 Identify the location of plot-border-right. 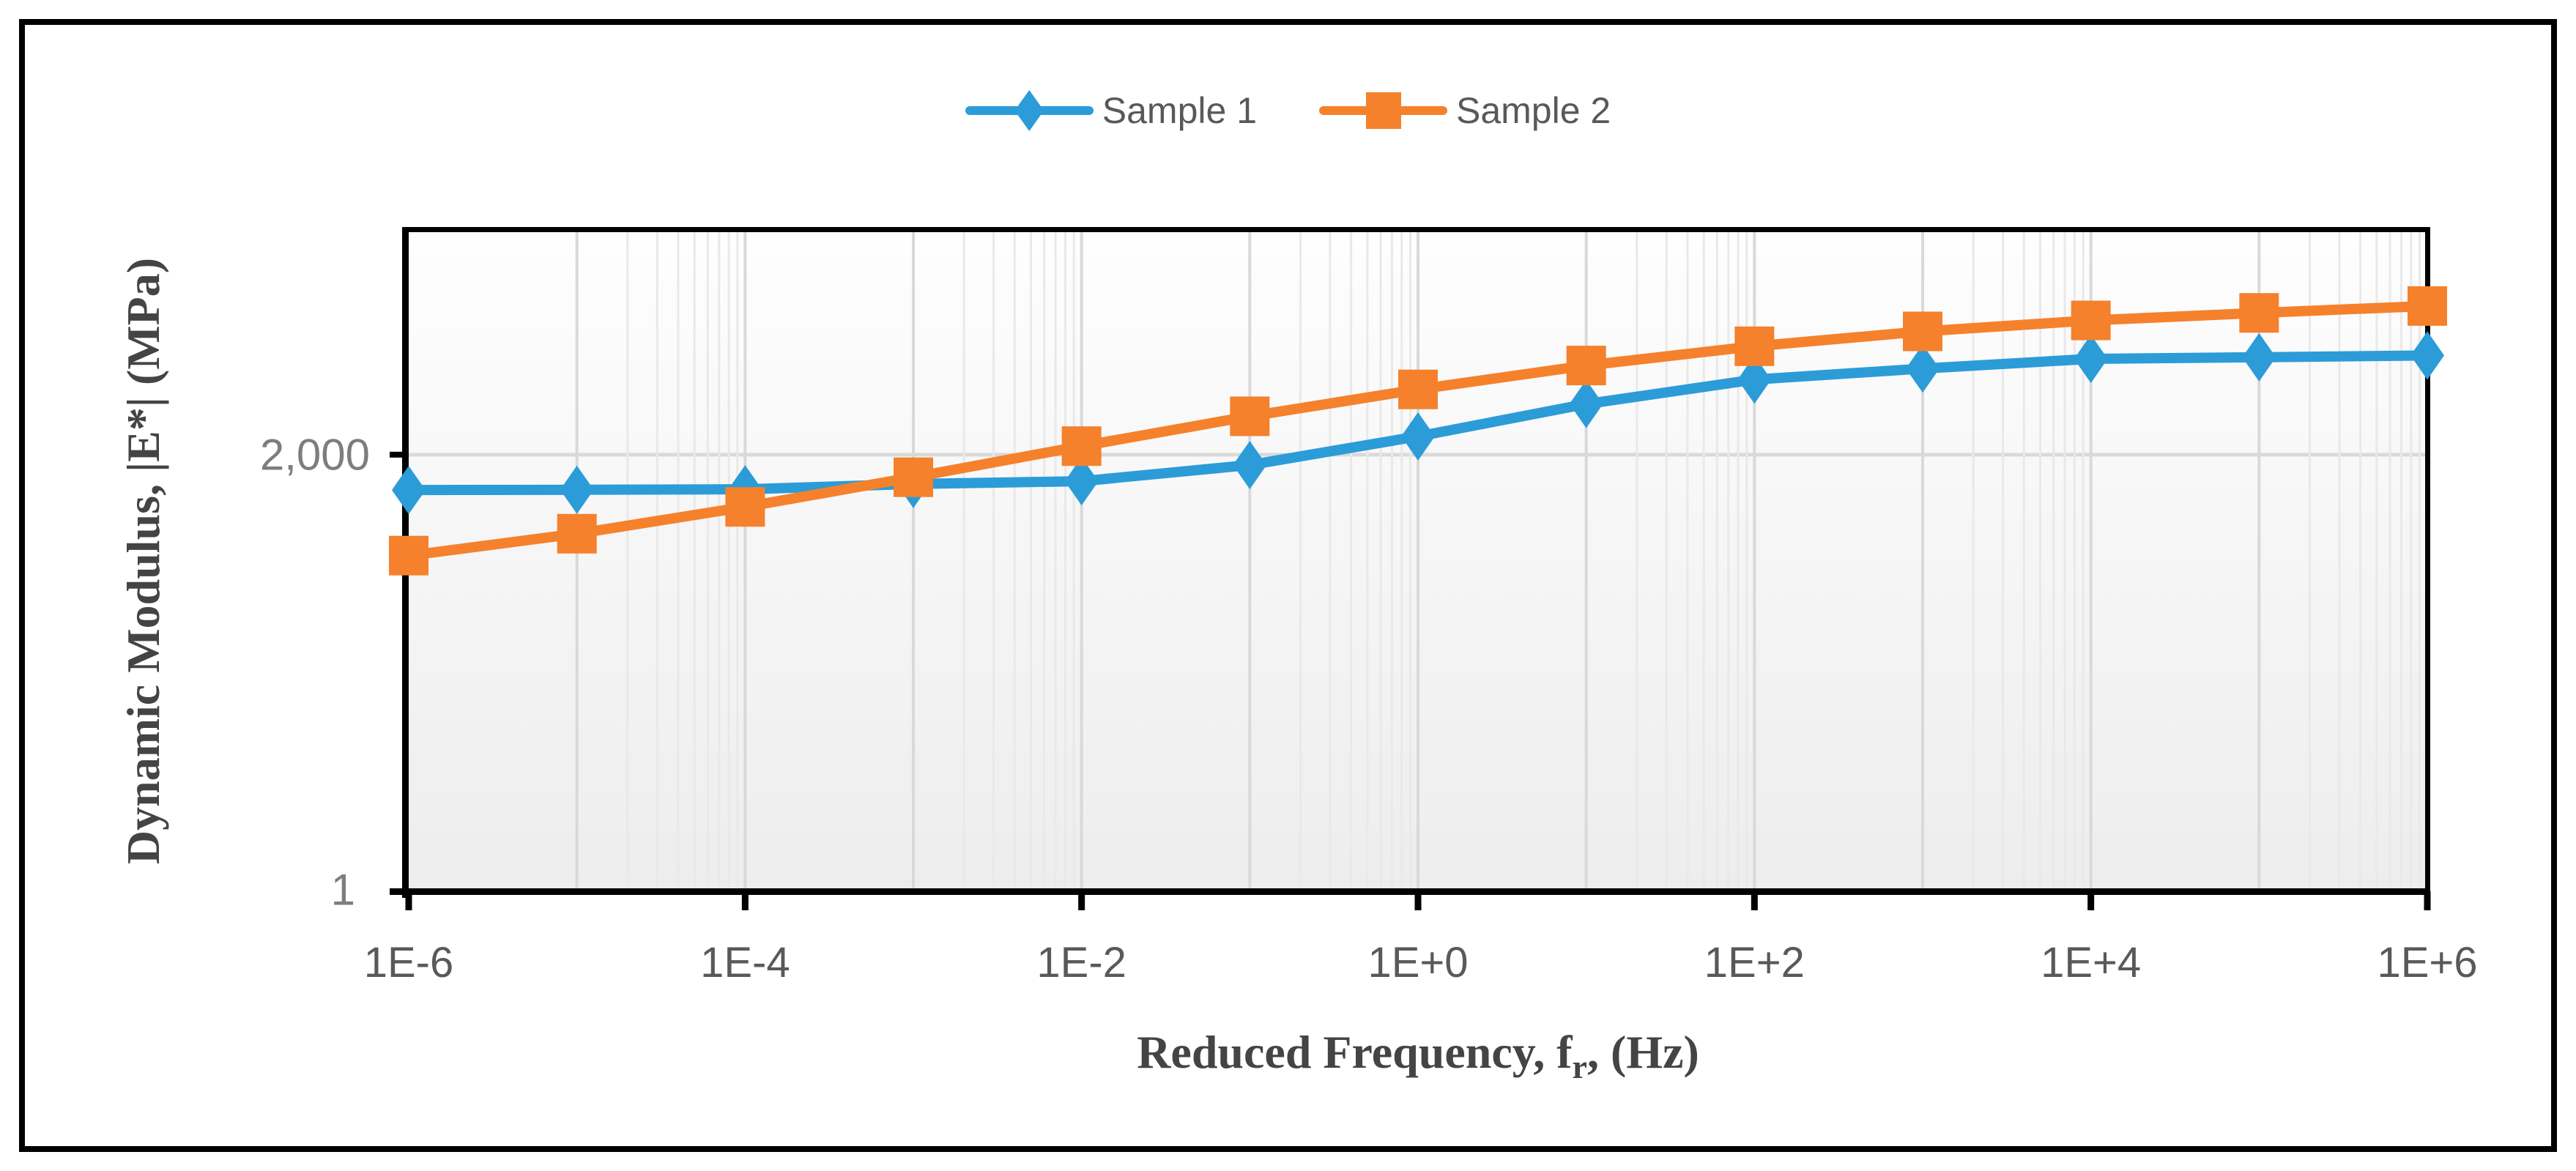
(2427, 562).